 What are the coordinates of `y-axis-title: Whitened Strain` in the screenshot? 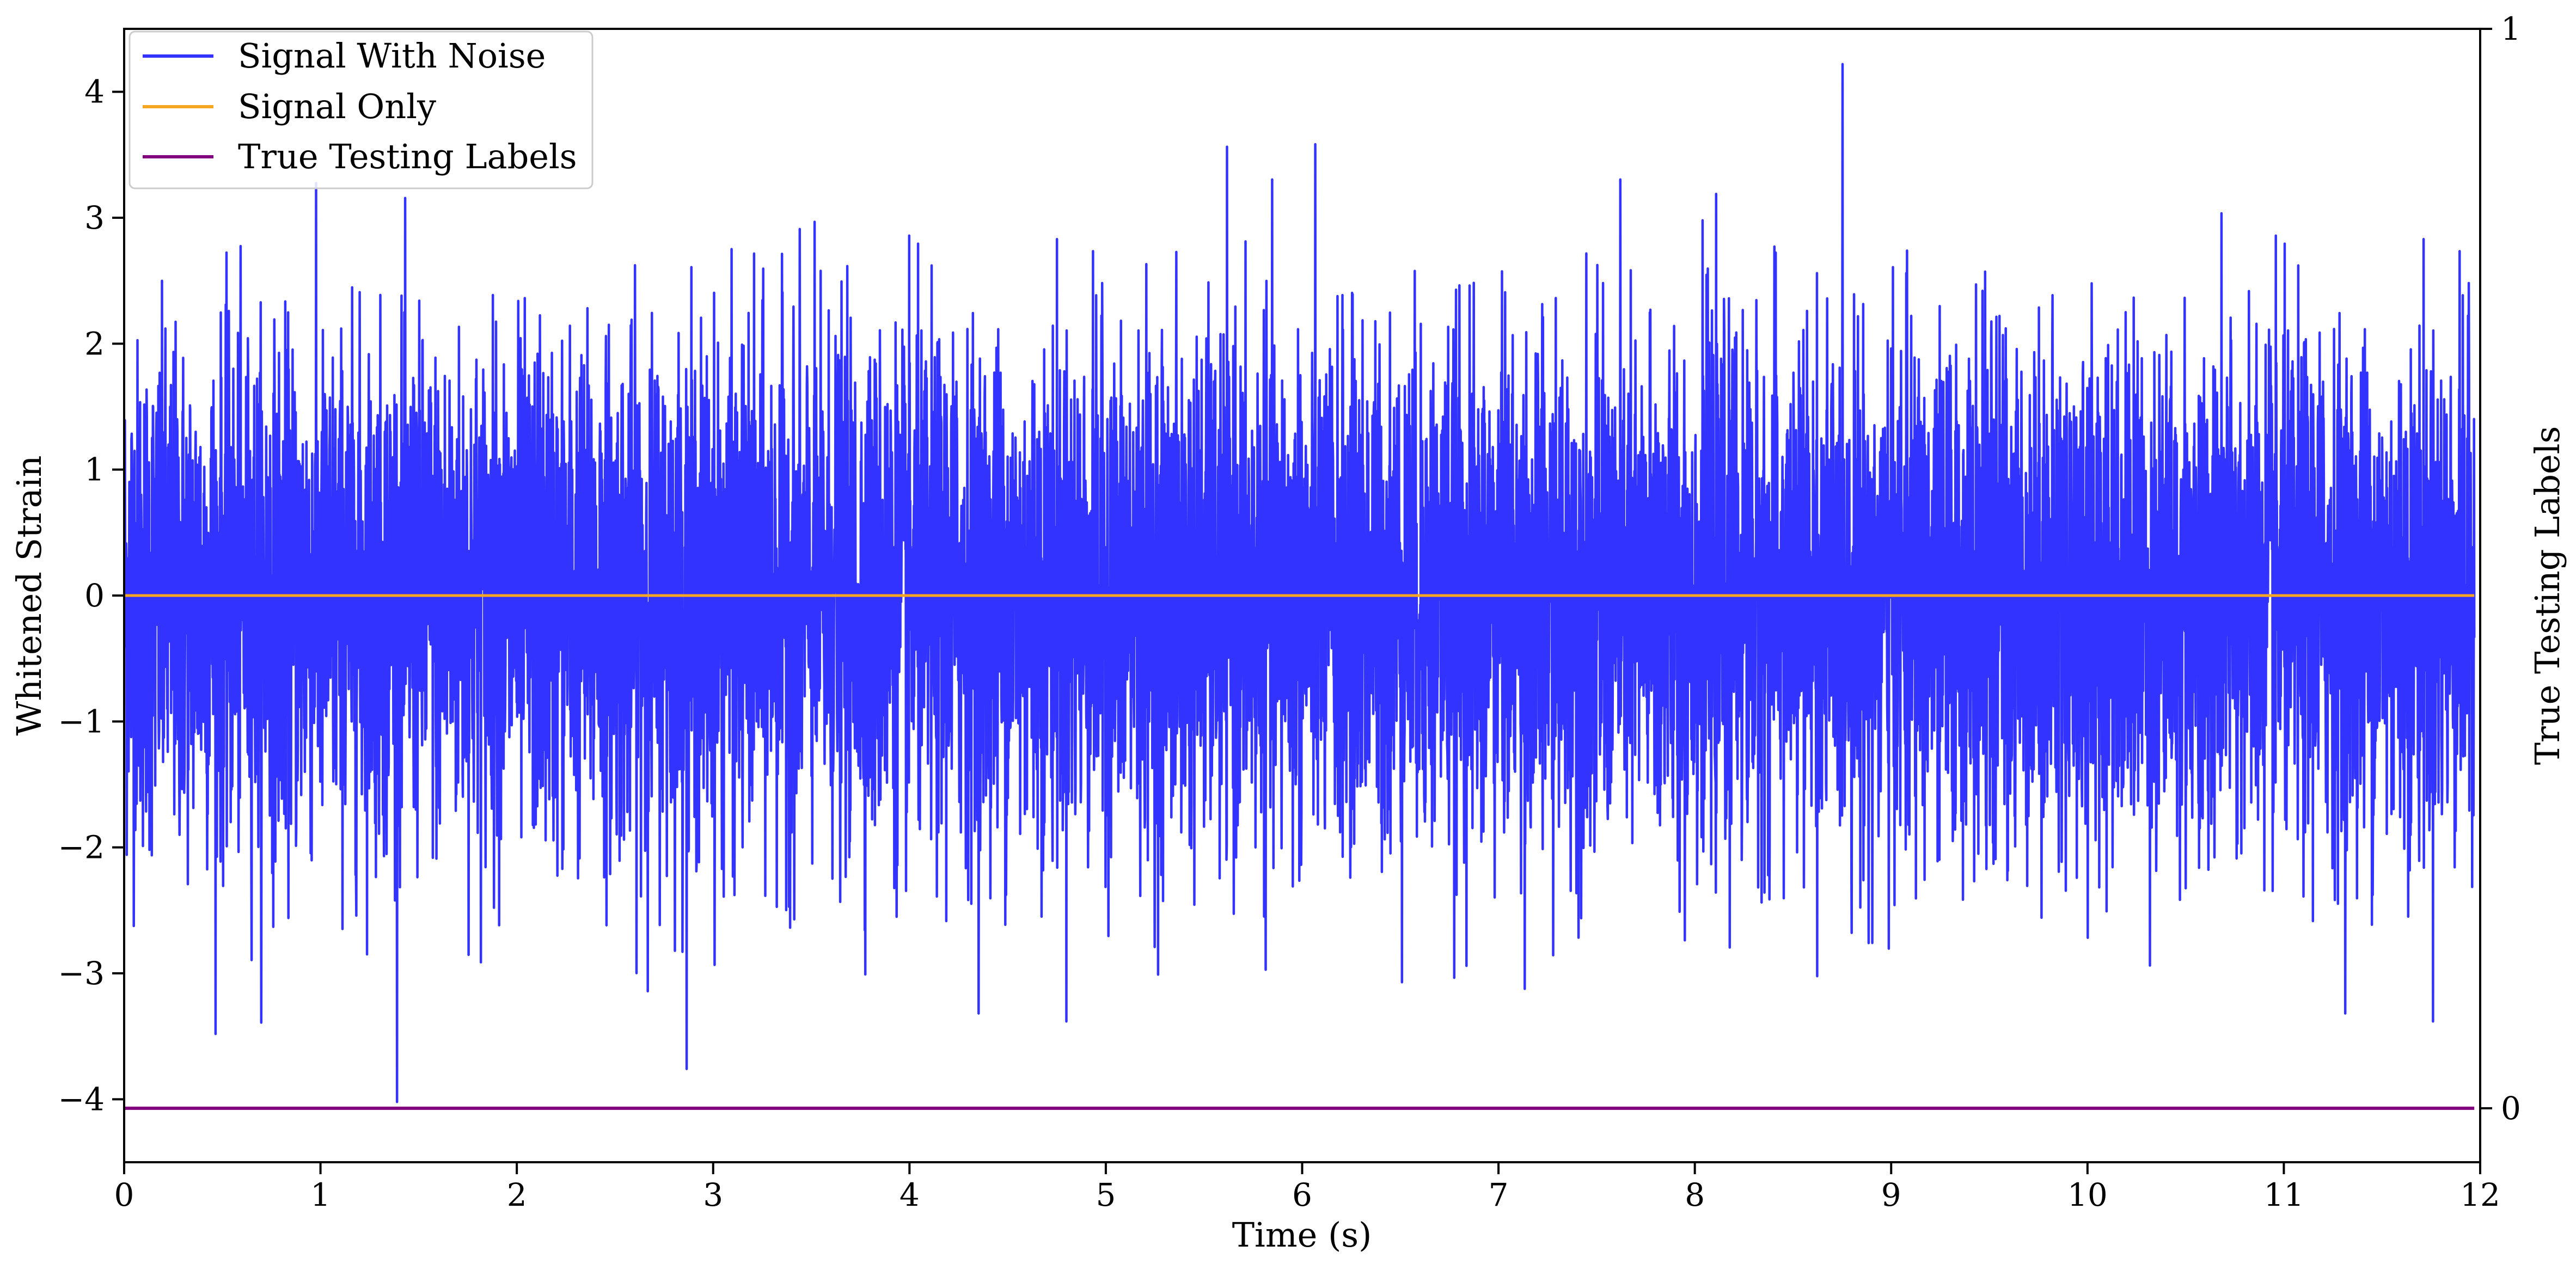 It's located at (29, 596).